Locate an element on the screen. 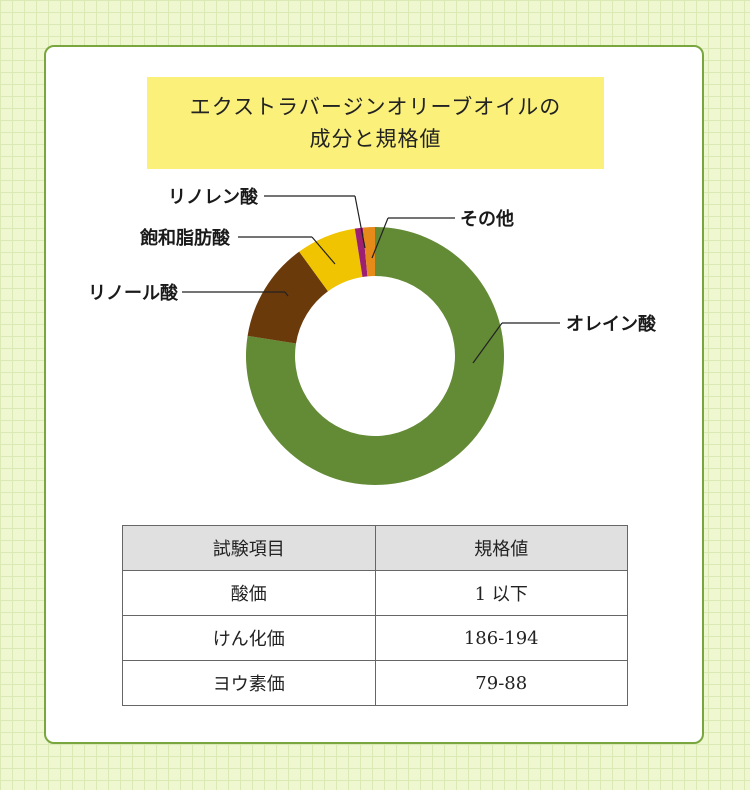  donut-slice-oleic is located at coordinates (375, 356).